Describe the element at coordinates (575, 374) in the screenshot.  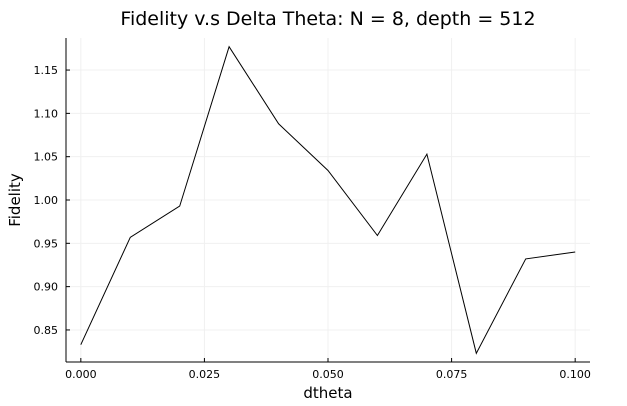
I see `x-tick-label: 0.100` at that location.